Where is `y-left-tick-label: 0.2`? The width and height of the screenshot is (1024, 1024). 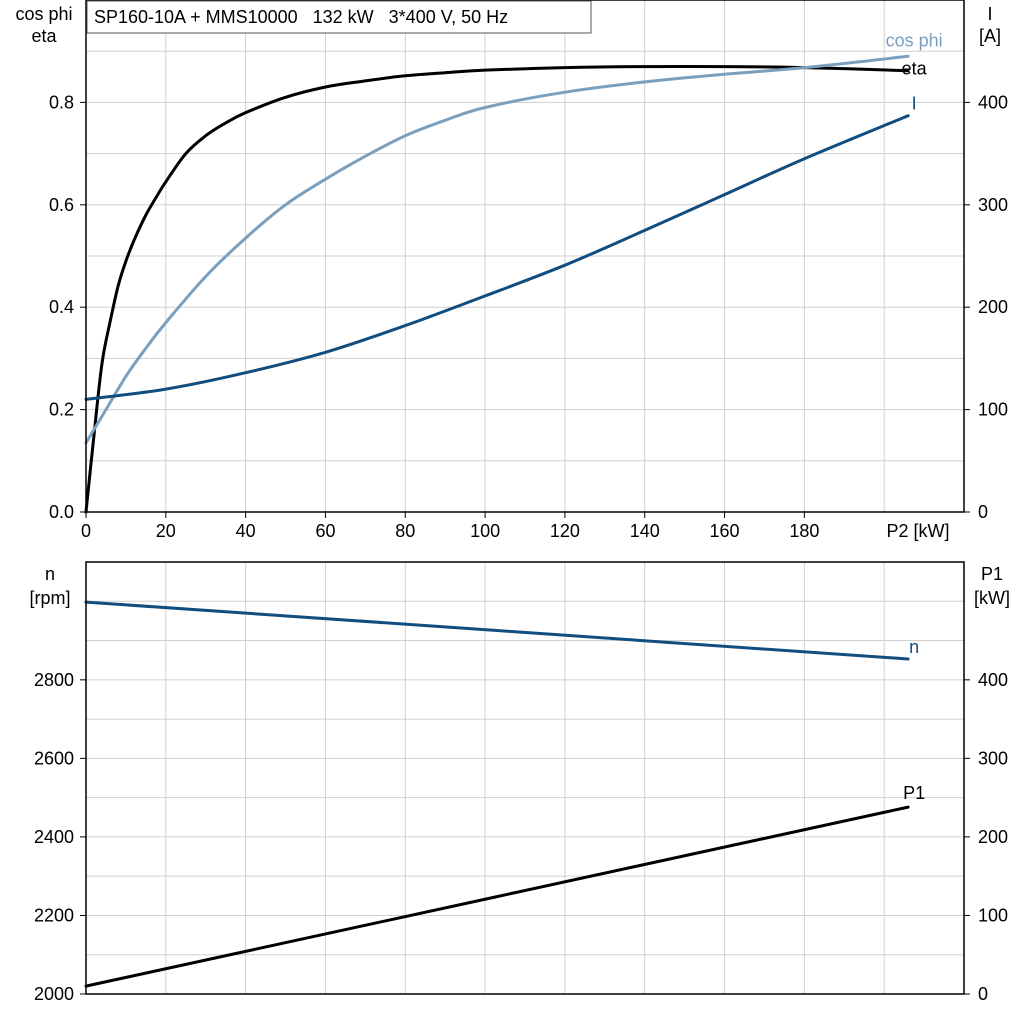 y-left-tick-label: 0.2 is located at coordinates (61, 410).